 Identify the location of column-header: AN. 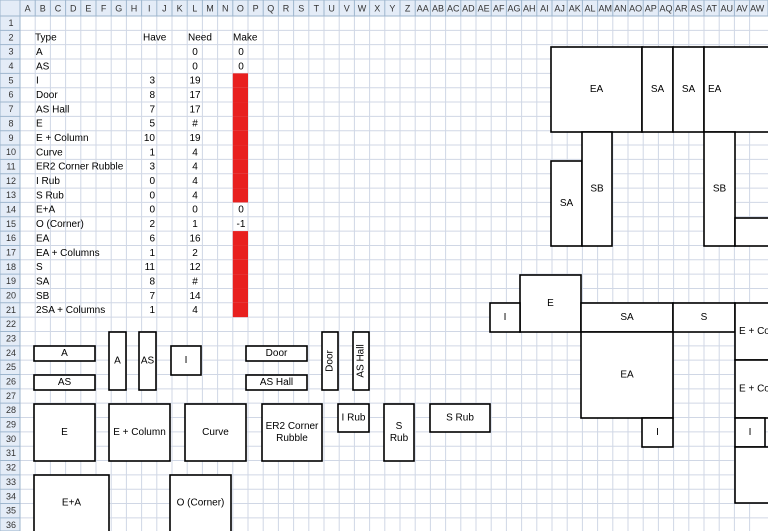
(620, 8).